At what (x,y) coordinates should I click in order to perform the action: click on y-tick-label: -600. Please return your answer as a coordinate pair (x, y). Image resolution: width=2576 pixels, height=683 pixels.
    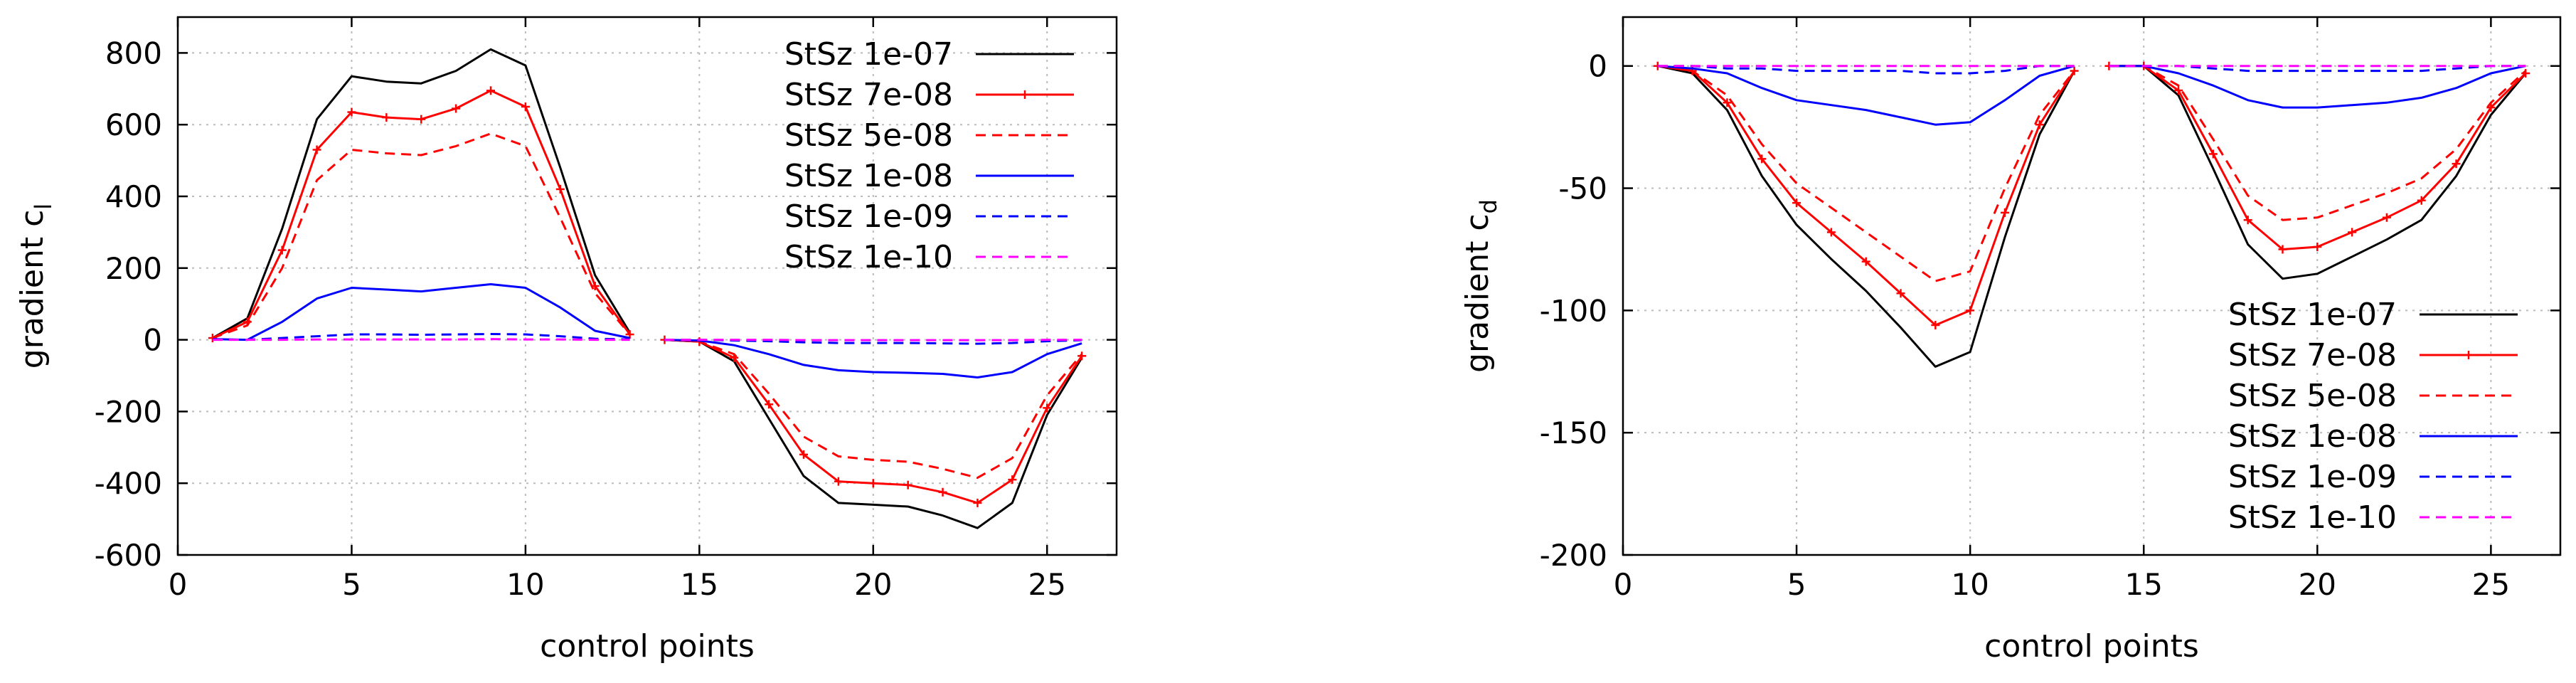
    Looking at the image, I should click on (128, 555).